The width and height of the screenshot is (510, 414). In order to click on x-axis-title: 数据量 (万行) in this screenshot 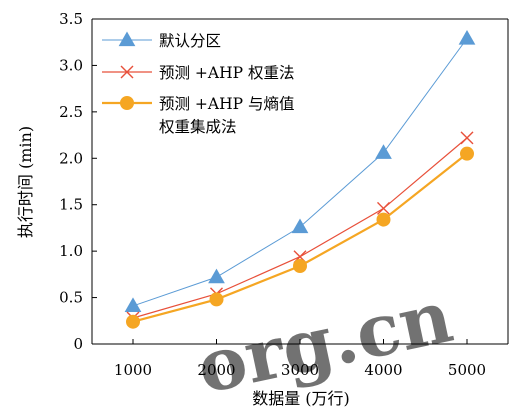, I will do `click(301, 398)`.